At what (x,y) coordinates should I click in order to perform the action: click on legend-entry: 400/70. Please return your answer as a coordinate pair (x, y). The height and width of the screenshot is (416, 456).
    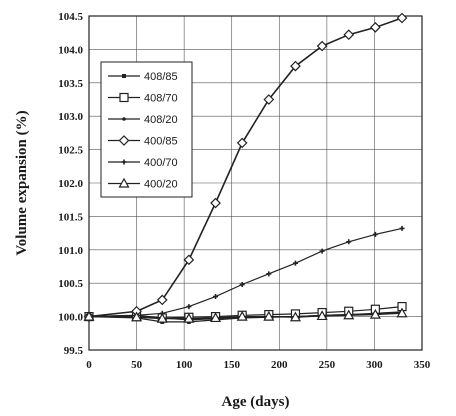
    Looking at the image, I should click on (143, 163).